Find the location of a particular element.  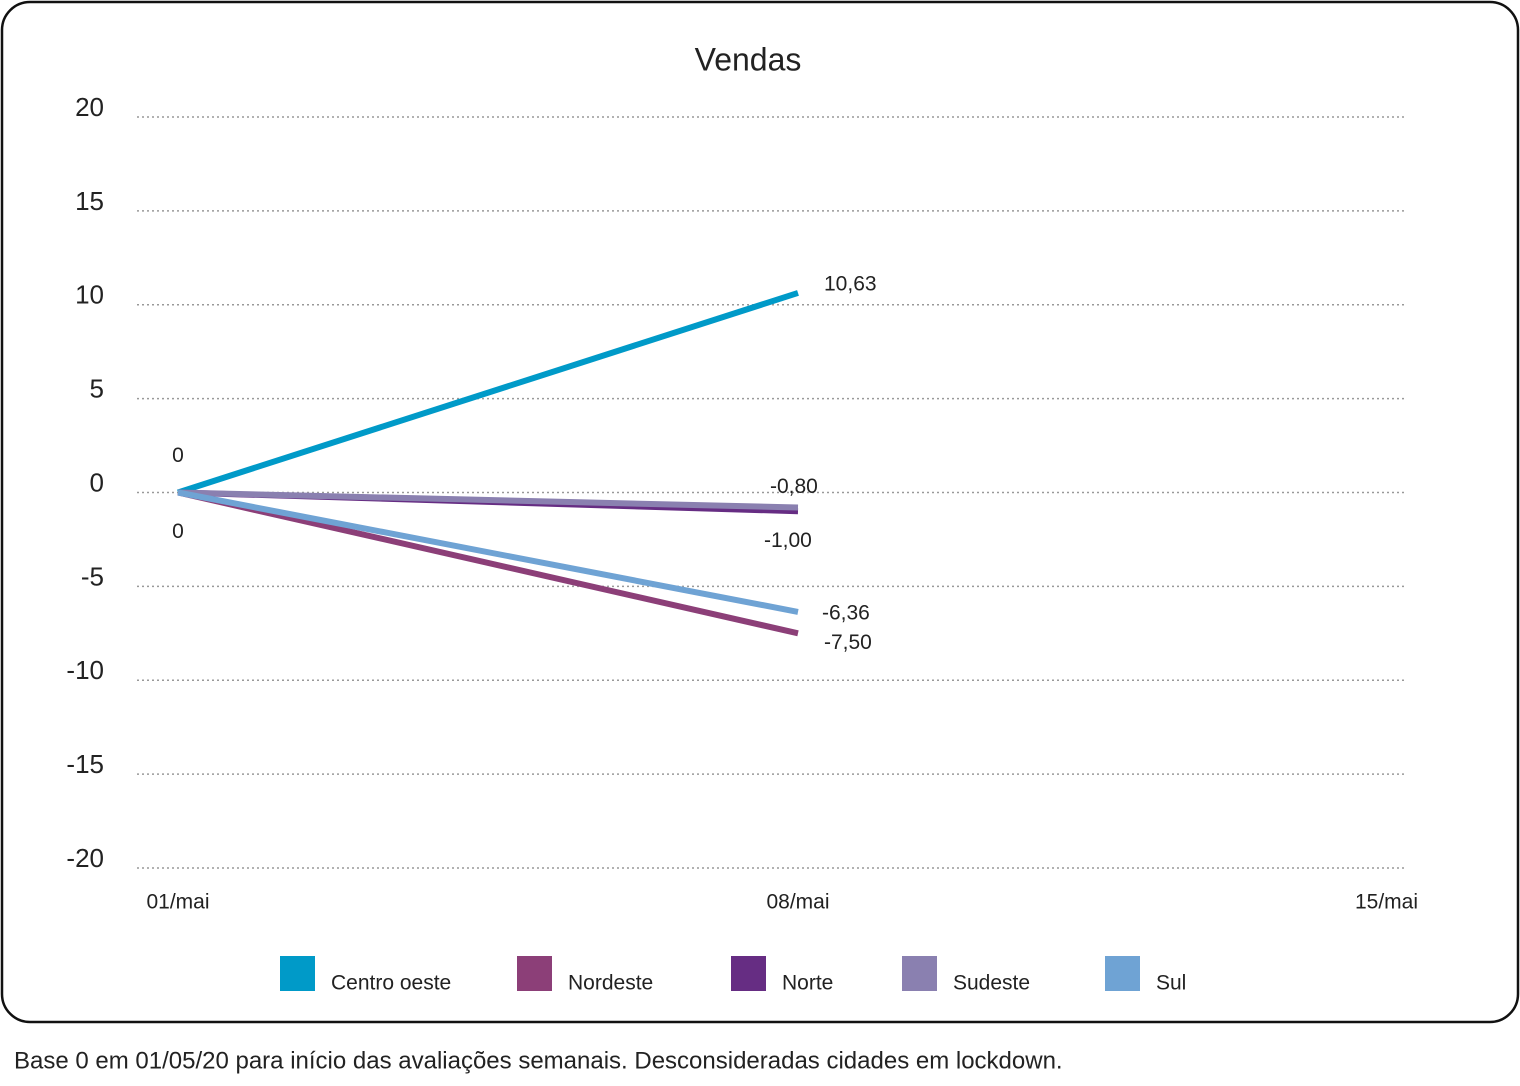

y-tick-label: 15 is located at coordinates (89, 201).